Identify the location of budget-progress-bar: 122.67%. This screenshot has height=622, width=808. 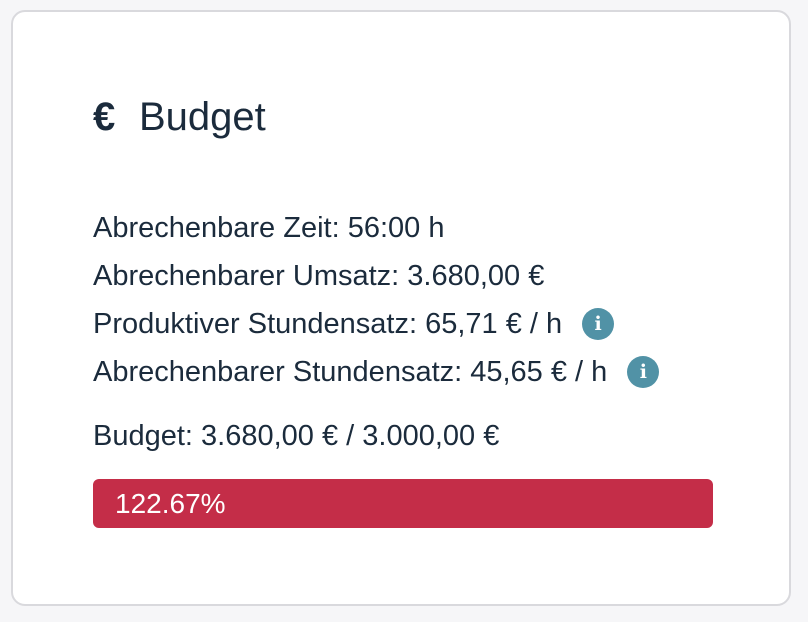
(403, 503).